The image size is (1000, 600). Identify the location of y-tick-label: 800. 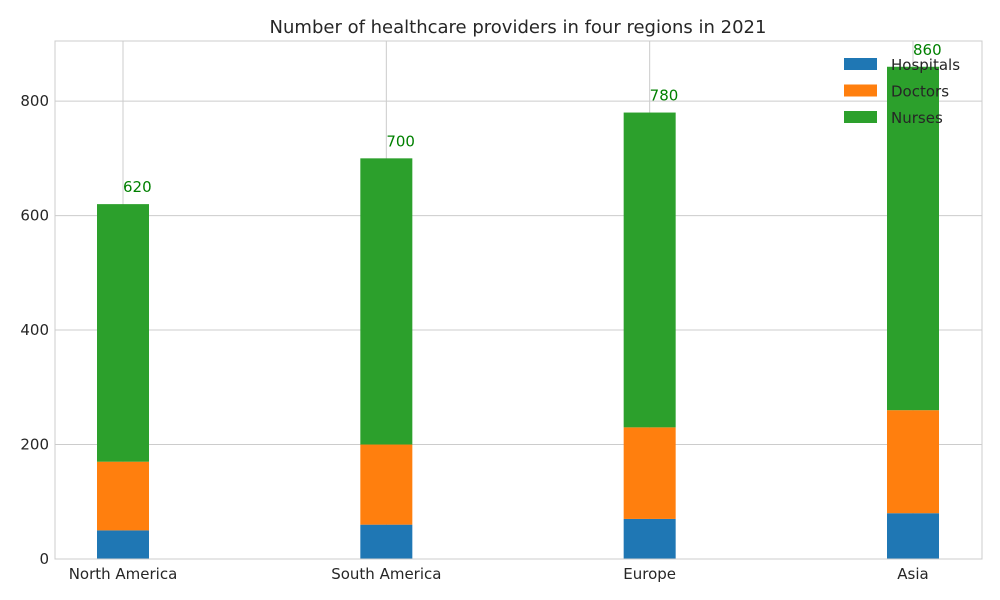
(34, 101).